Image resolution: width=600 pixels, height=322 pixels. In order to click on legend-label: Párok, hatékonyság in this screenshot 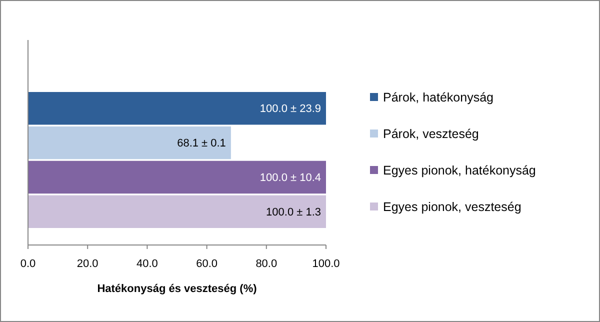, I will do `click(438, 97)`.